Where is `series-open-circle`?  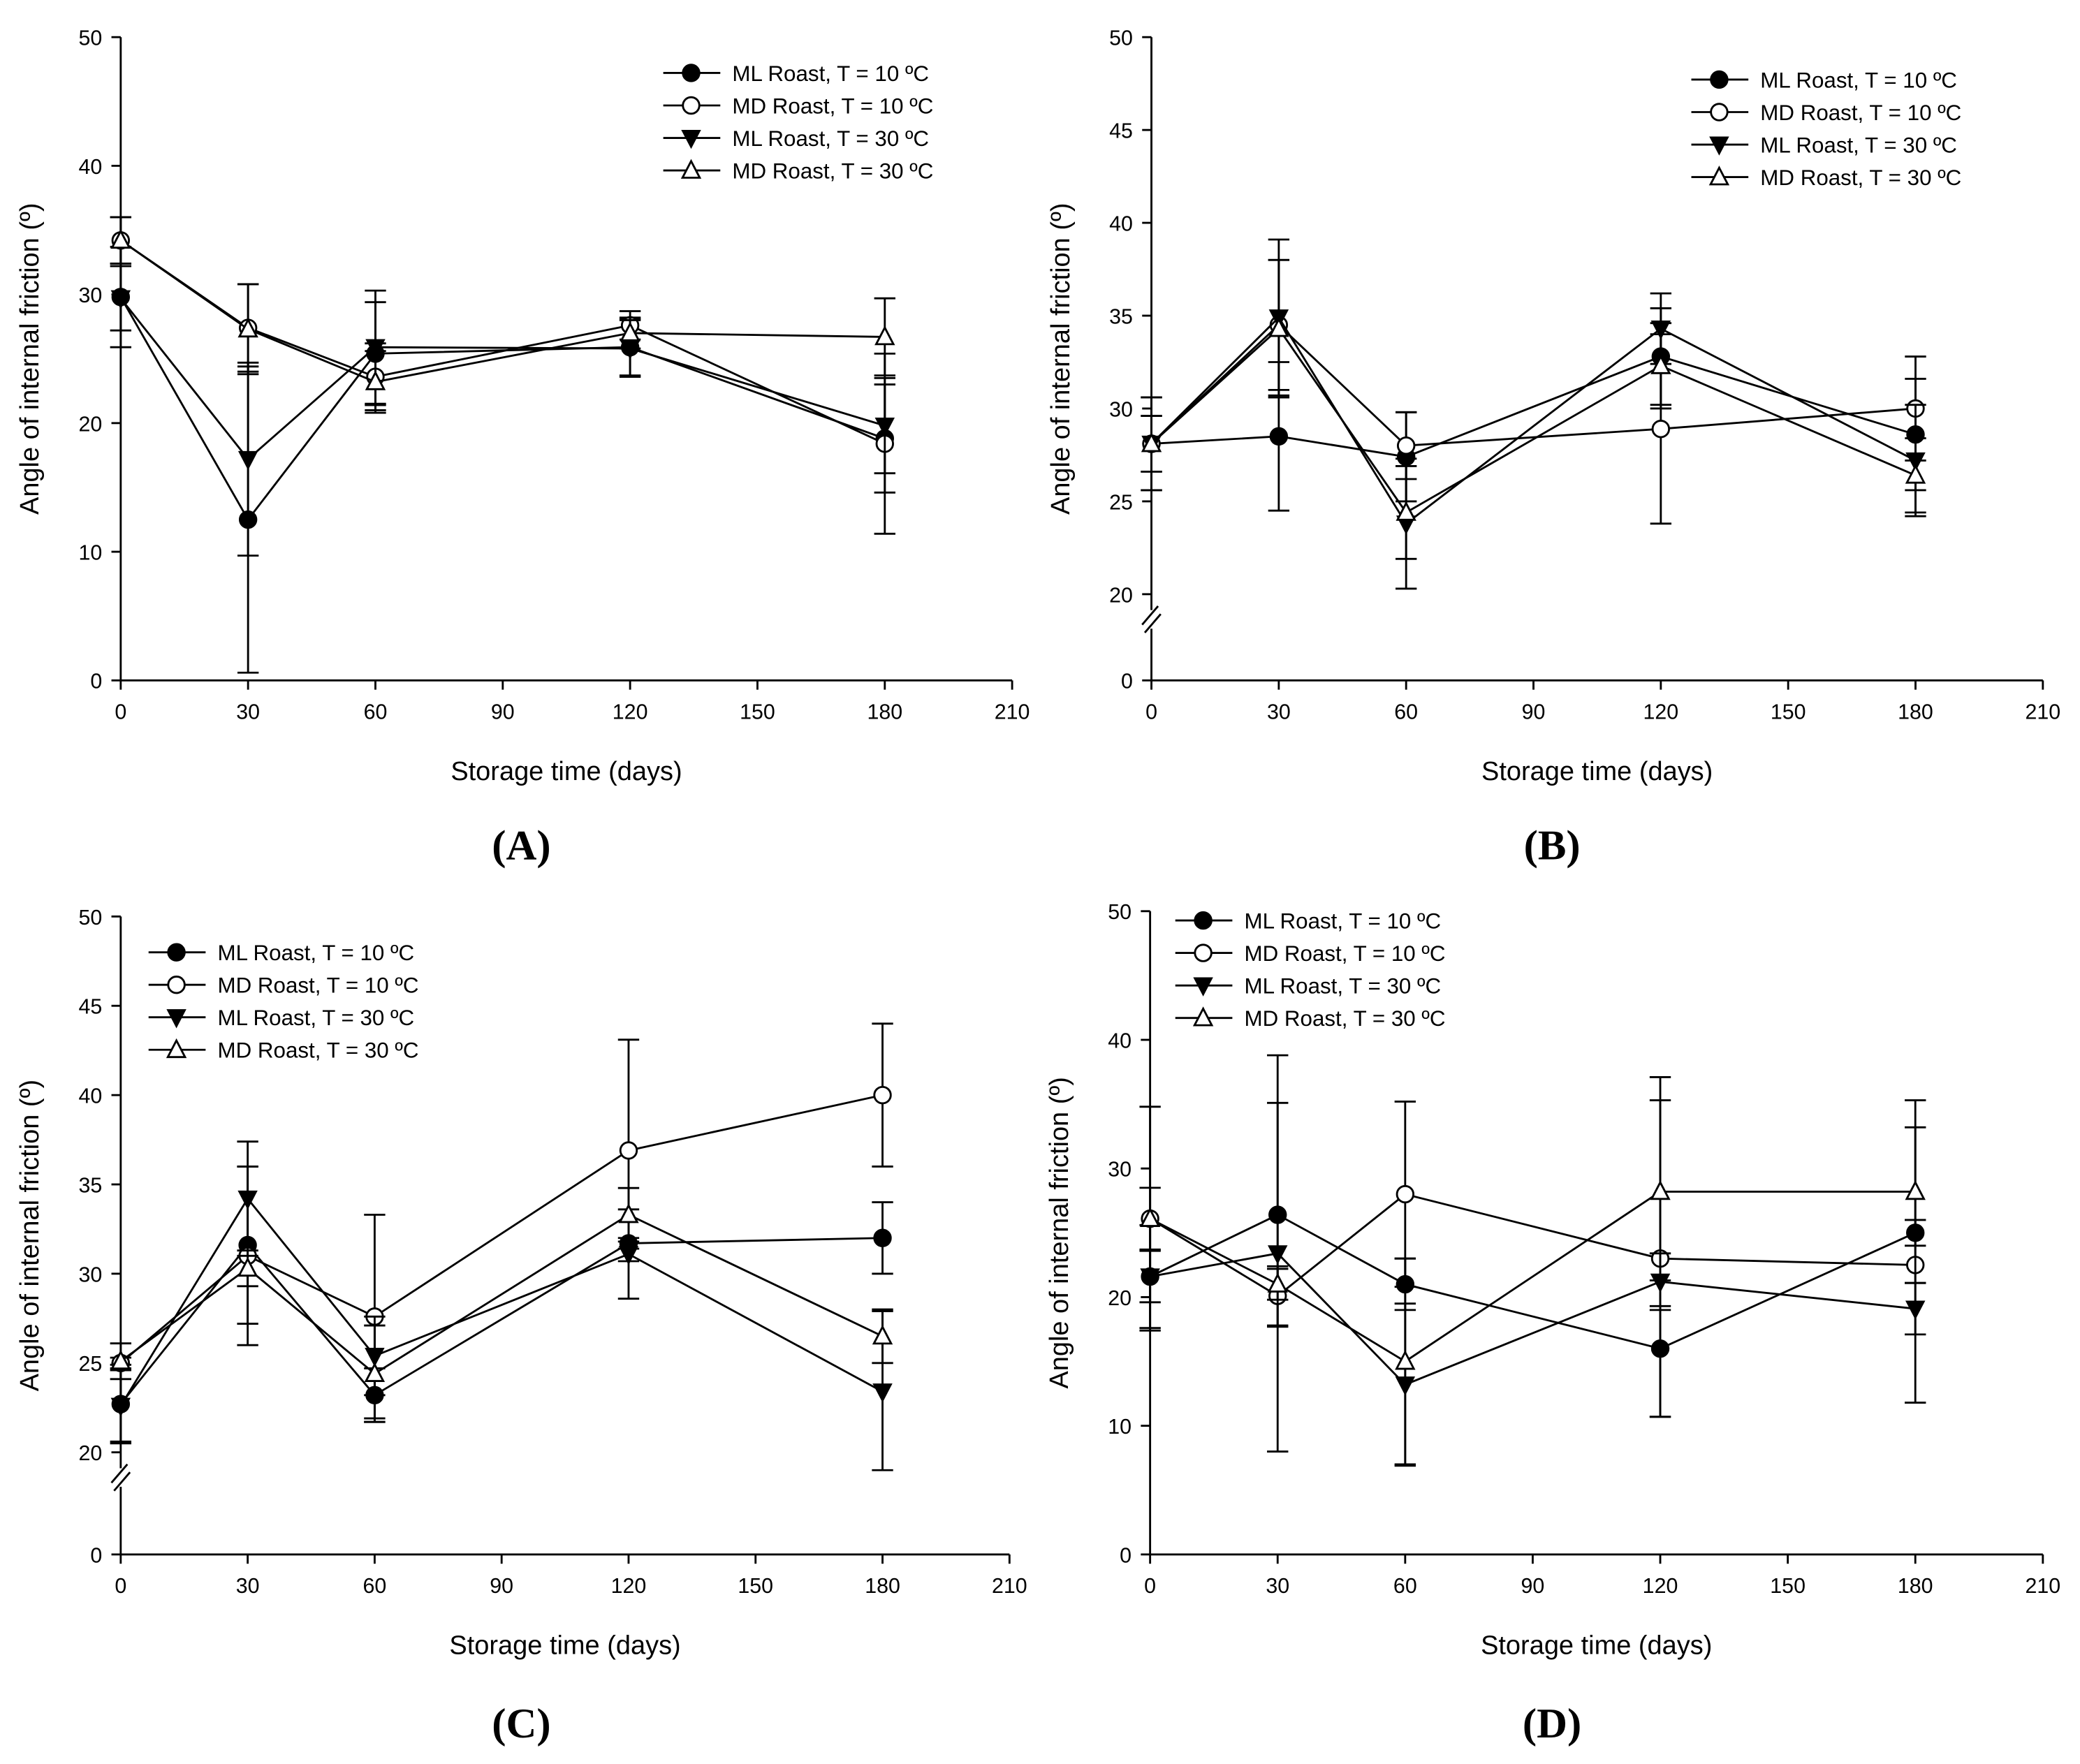 series-open-circle is located at coordinates (502, 1221).